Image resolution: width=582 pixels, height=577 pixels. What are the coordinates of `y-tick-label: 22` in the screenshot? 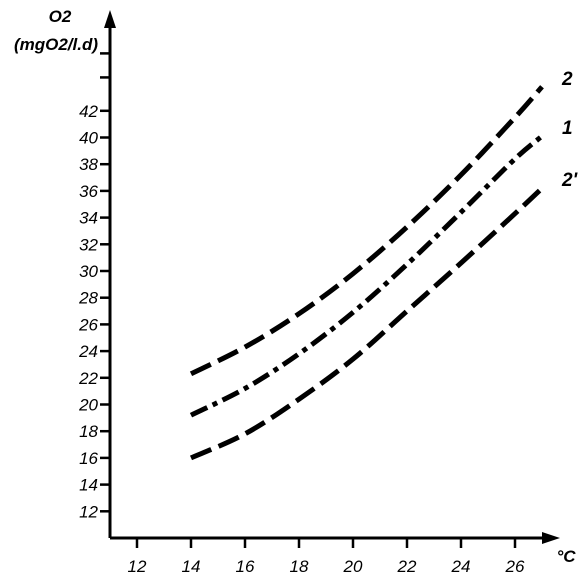 It's located at (88, 378).